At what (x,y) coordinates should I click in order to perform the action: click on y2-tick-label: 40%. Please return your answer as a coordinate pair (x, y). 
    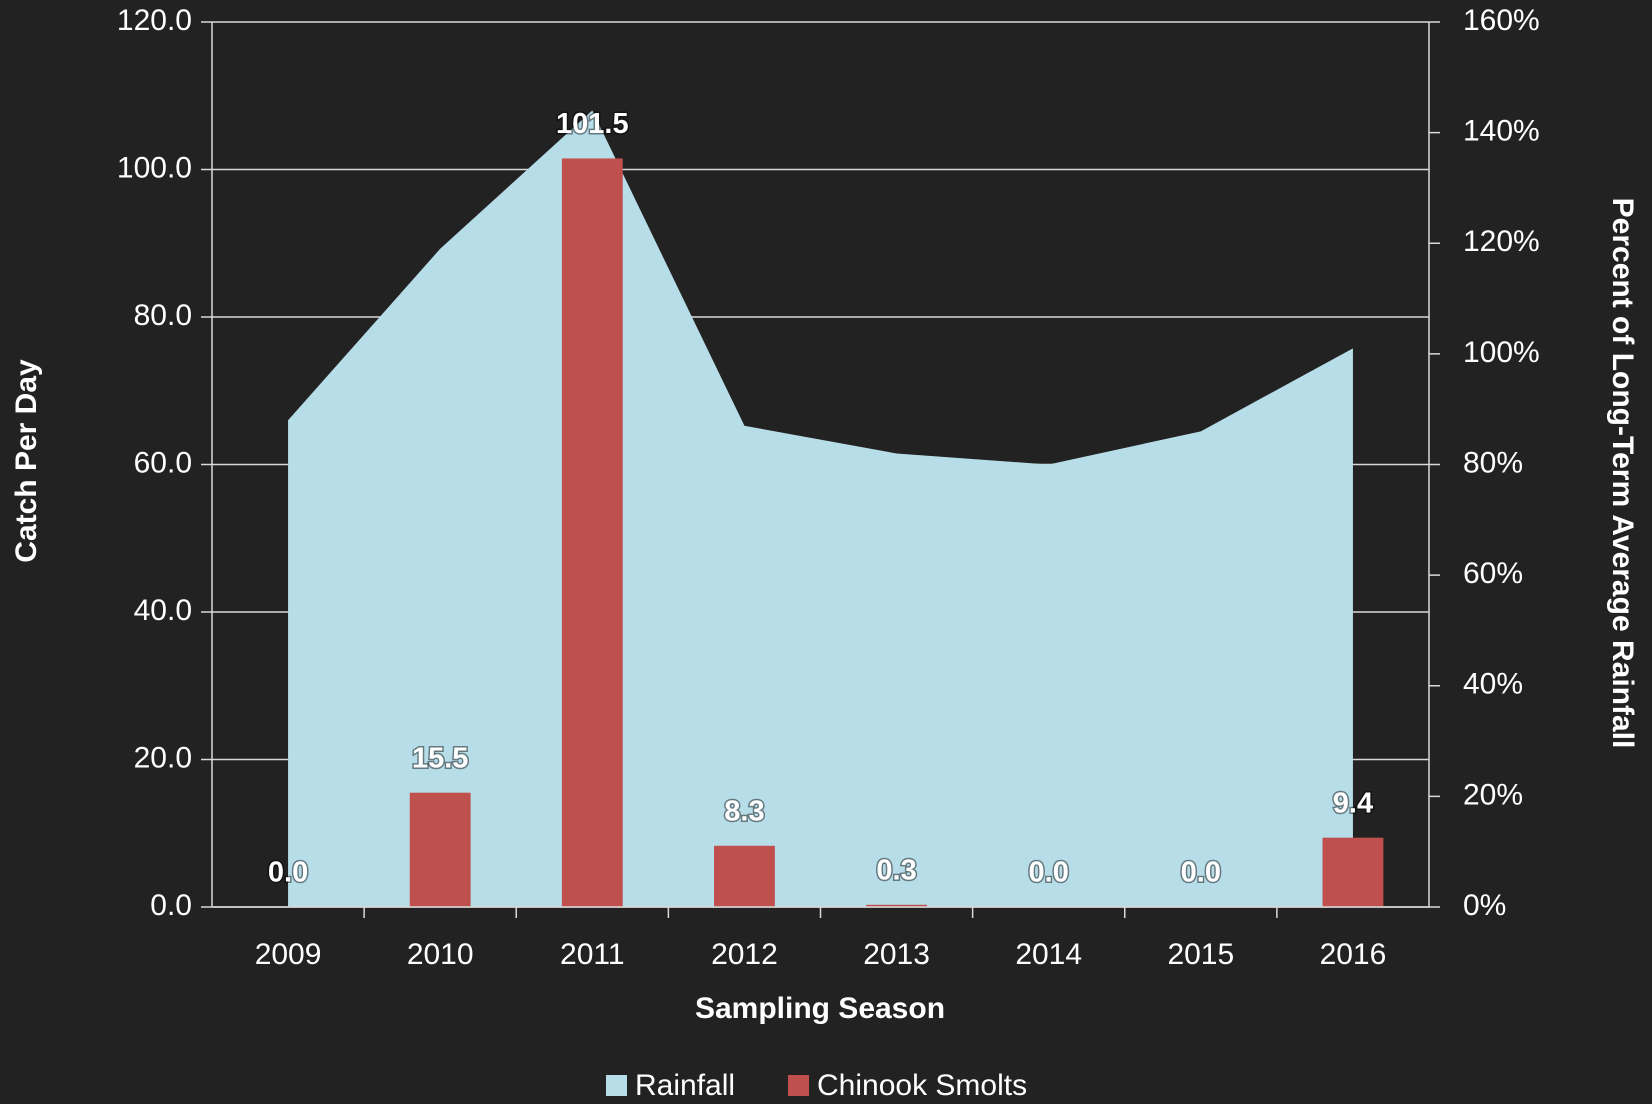
    Looking at the image, I should click on (1493, 684).